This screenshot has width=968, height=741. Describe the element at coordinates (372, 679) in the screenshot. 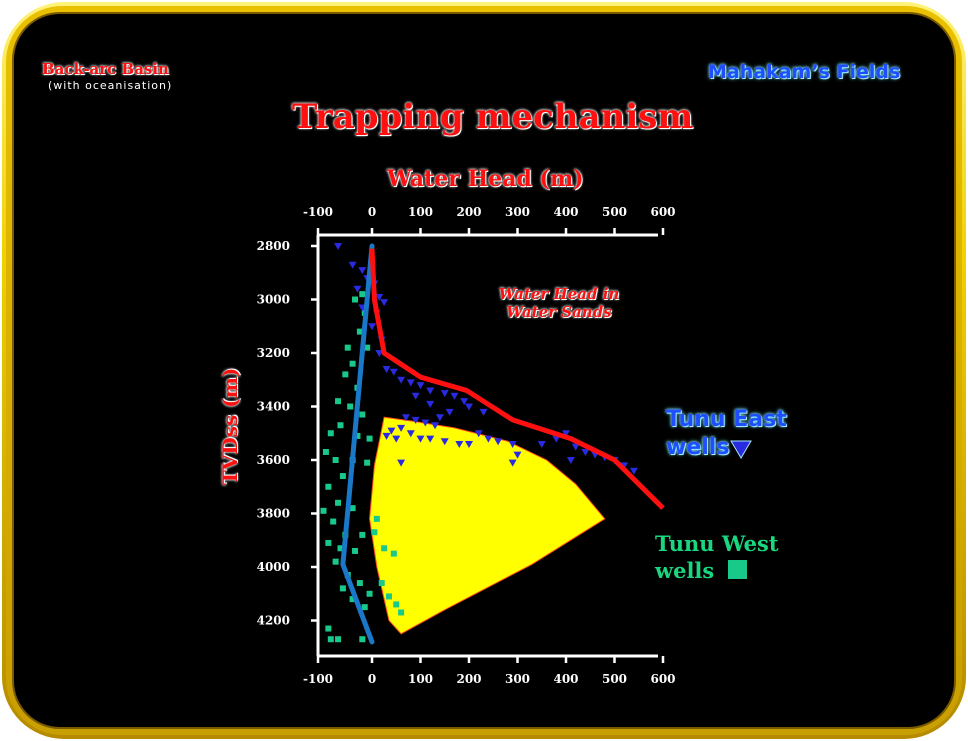

I see `x-tick-label-bottom-1: 0` at that location.